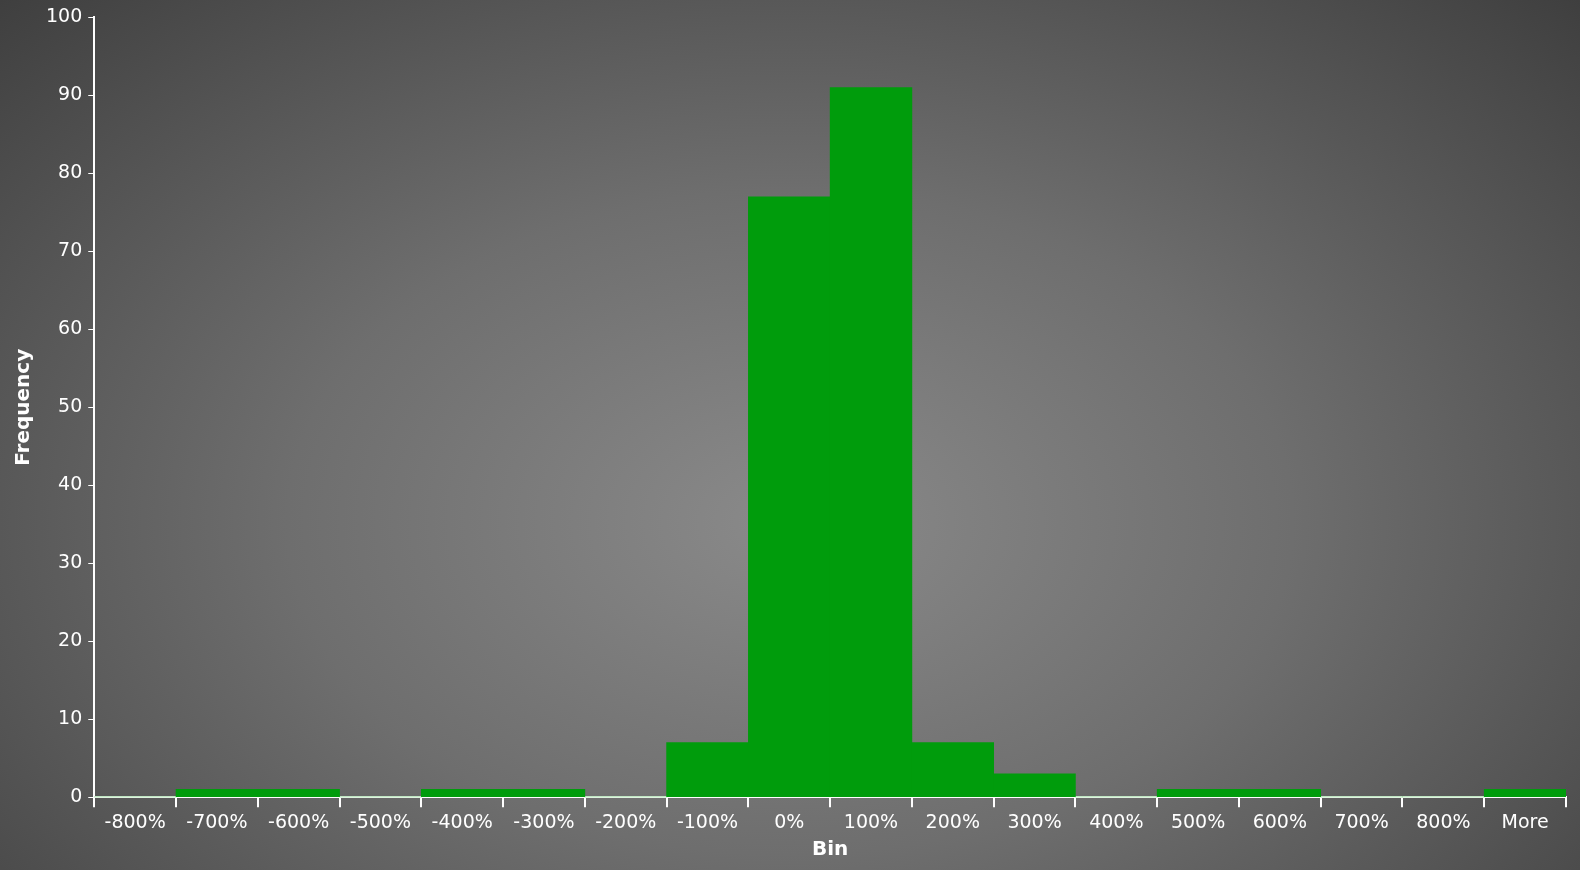  What do you see at coordinates (707, 820) in the screenshot?
I see `x-tick-label: -100%` at bounding box center [707, 820].